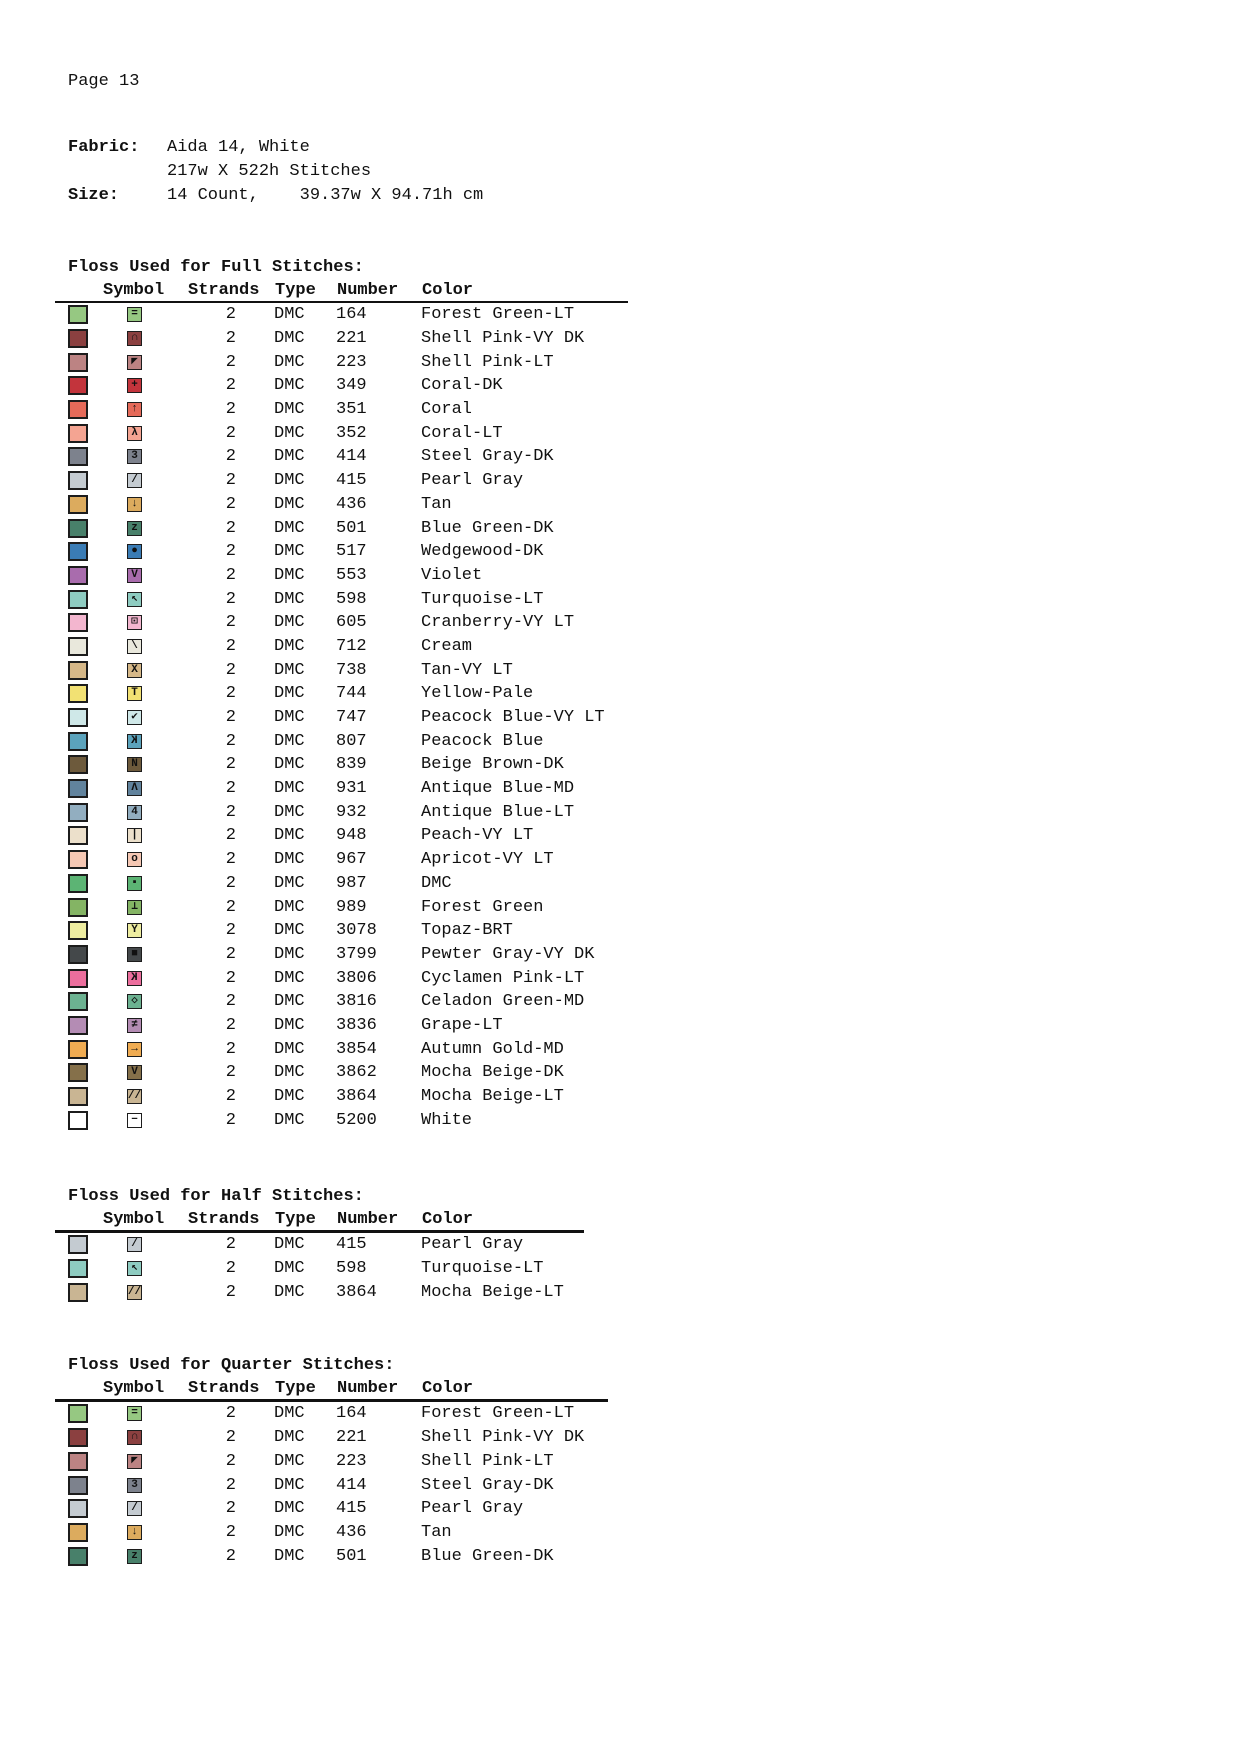 Image resolution: width=1240 pixels, height=1754 pixels. What do you see at coordinates (498, 623) in the screenshot?
I see `color-name: Cranberry-VY LT` at bounding box center [498, 623].